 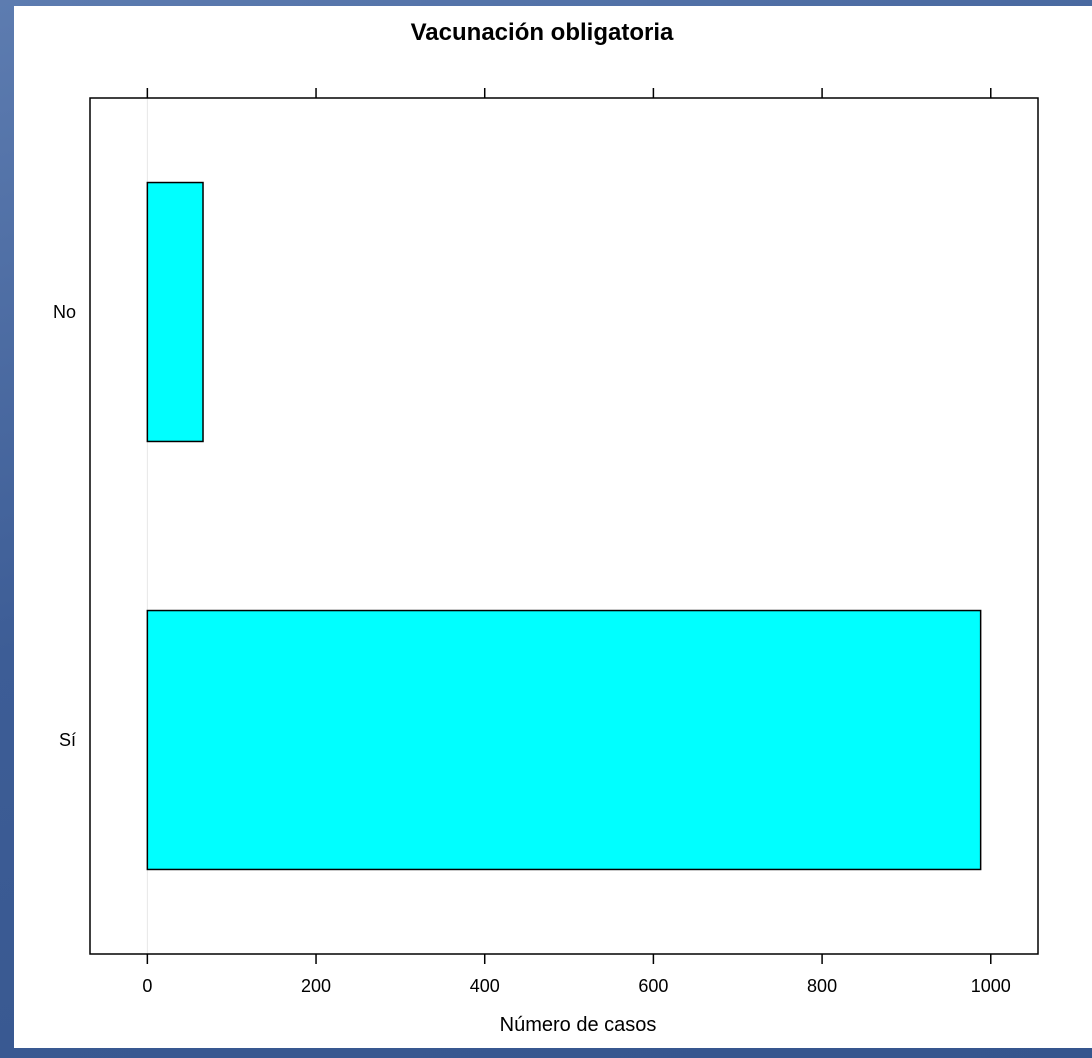 What do you see at coordinates (578, 1025) in the screenshot?
I see `x-axis-label: Número de casos` at bounding box center [578, 1025].